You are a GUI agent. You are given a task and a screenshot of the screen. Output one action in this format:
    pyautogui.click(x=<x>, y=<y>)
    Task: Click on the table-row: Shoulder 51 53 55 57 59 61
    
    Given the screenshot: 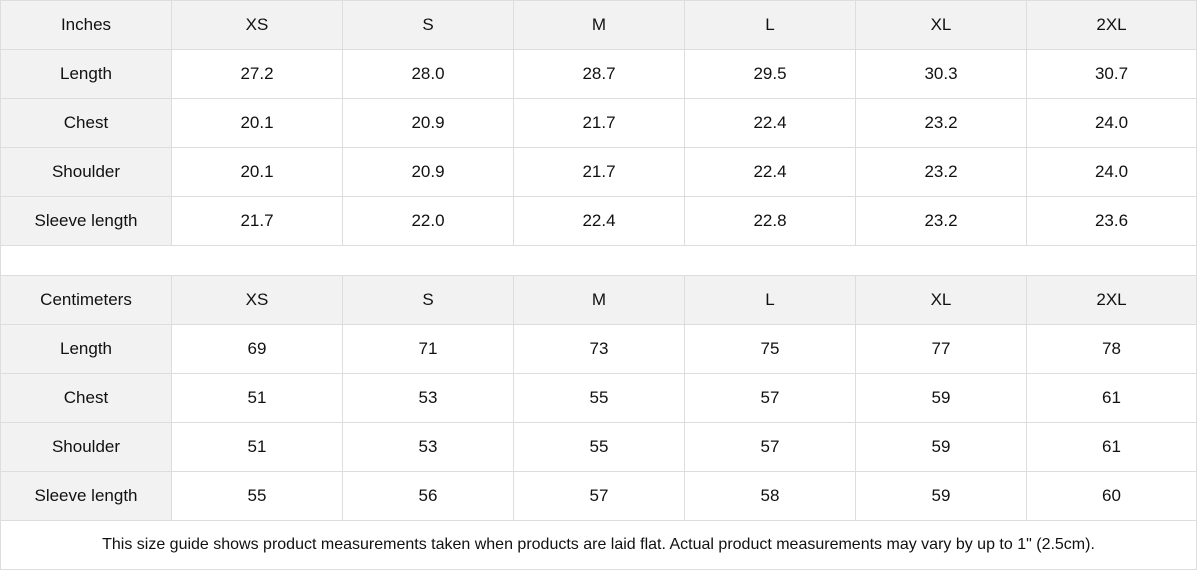 What is the action you would take?
    pyautogui.click(x=598, y=447)
    